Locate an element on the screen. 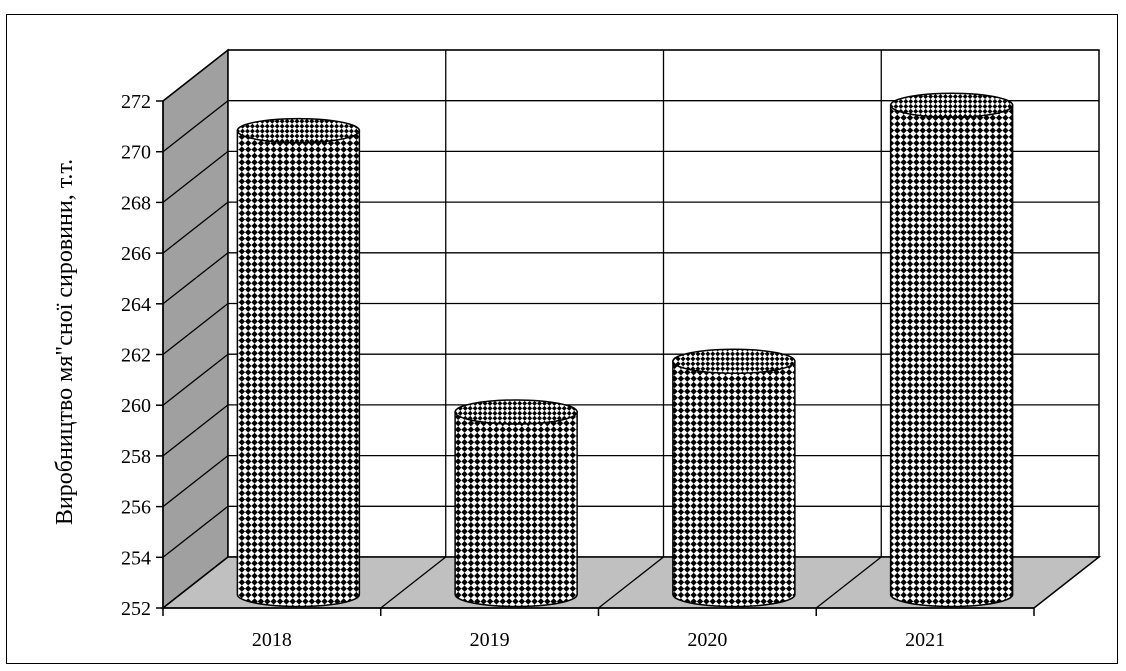 The image size is (1126, 671). y-axis: 252 254 256 258 260 262 264 266 268 270 272 is located at coordinates (142, 355).